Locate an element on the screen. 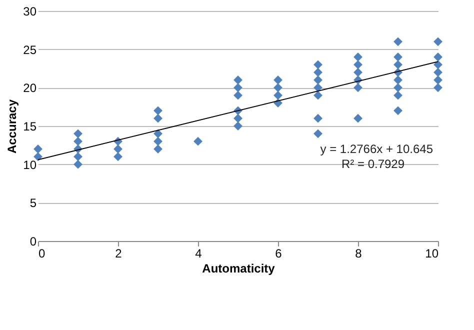 The image size is (474, 330). x-tick-label: 2 is located at coordinates (118, 253).